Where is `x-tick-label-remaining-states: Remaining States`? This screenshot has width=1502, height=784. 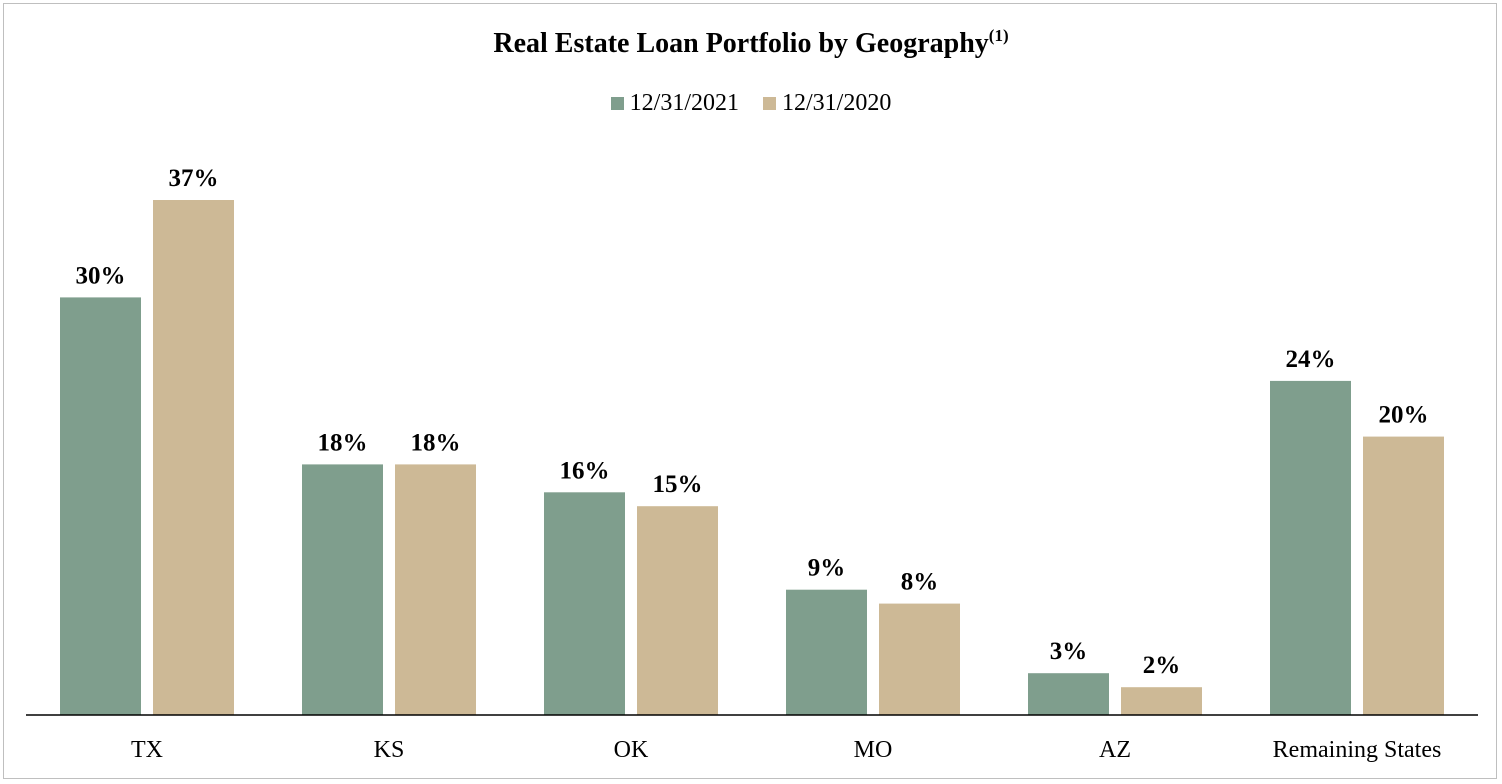 x-tick-label-remaining-states: Remaining States is located at coordinates (1357, 750).